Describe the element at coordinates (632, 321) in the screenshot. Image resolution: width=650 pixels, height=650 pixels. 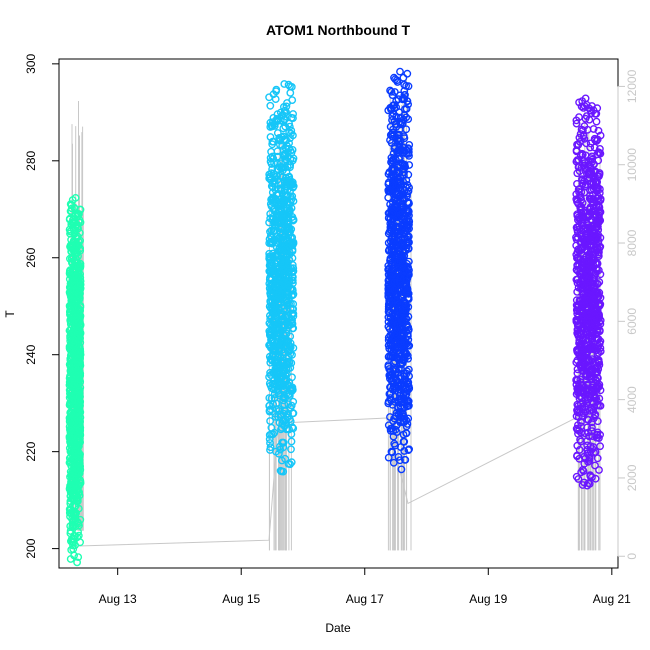
I see `y2-tick-label: 6000` at that location.